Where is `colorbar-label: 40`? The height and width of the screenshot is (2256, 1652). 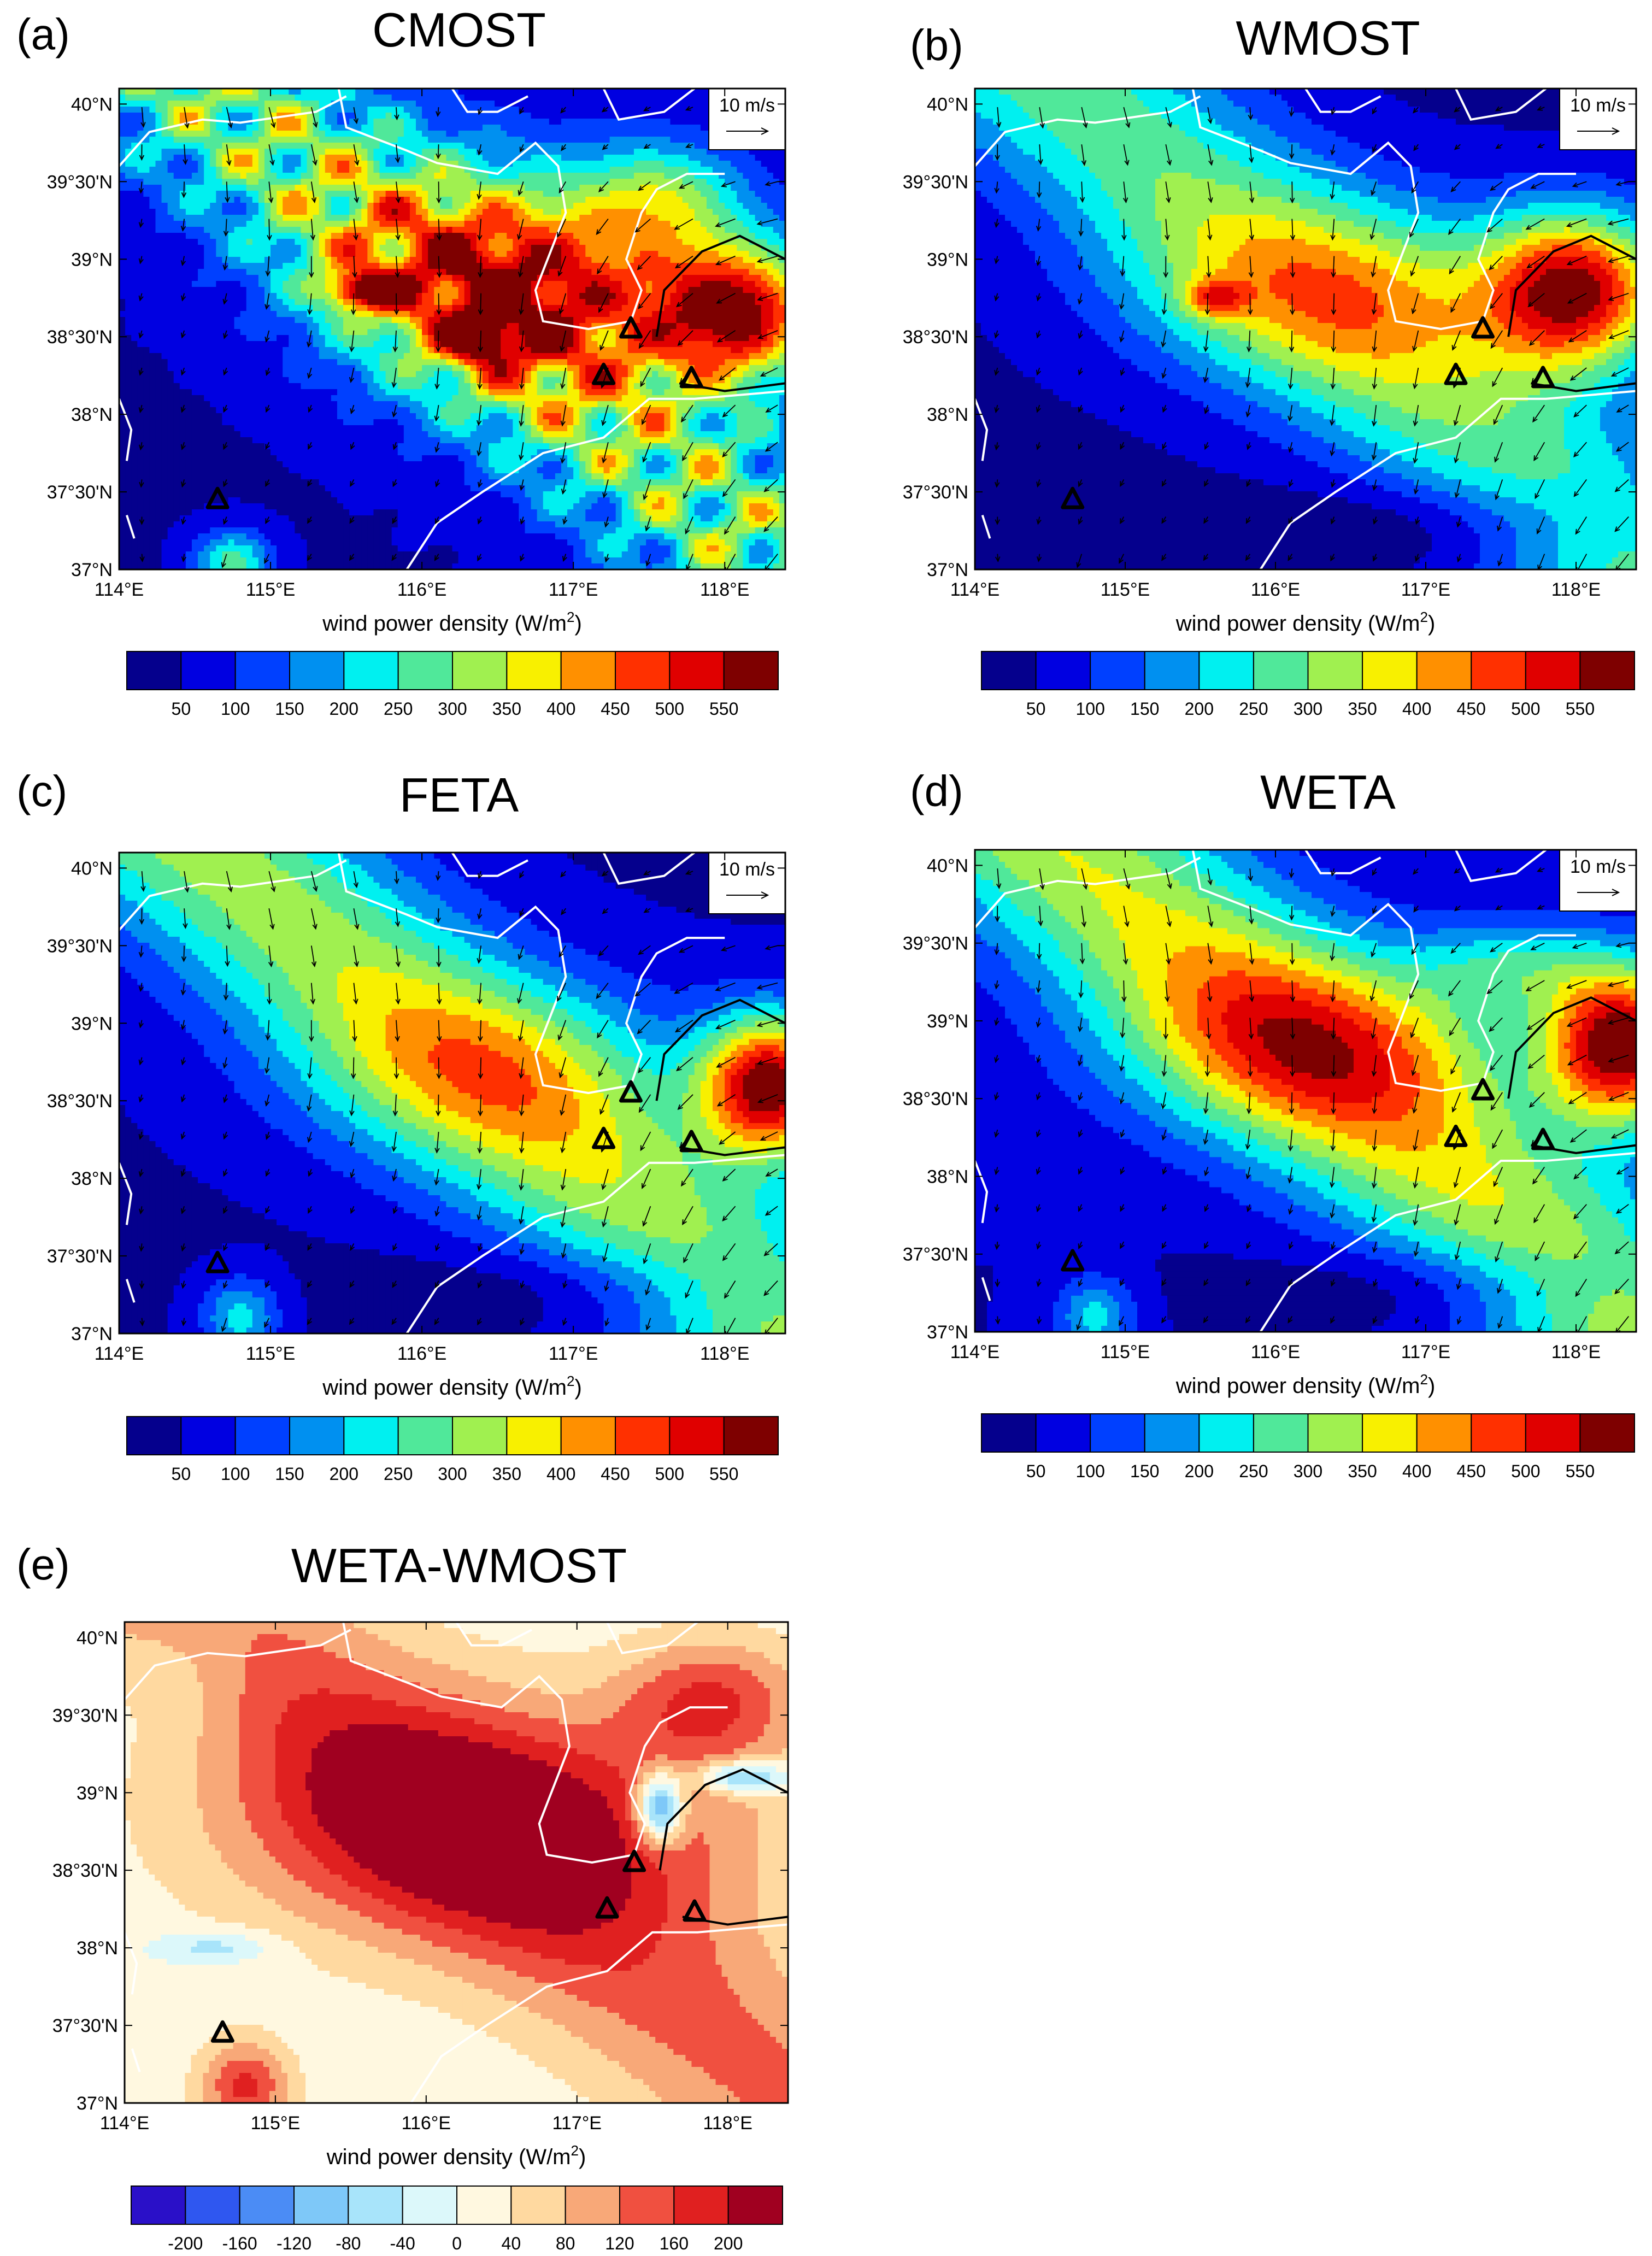 colorbar-label: 40 is located at coordinates (511, 2243).